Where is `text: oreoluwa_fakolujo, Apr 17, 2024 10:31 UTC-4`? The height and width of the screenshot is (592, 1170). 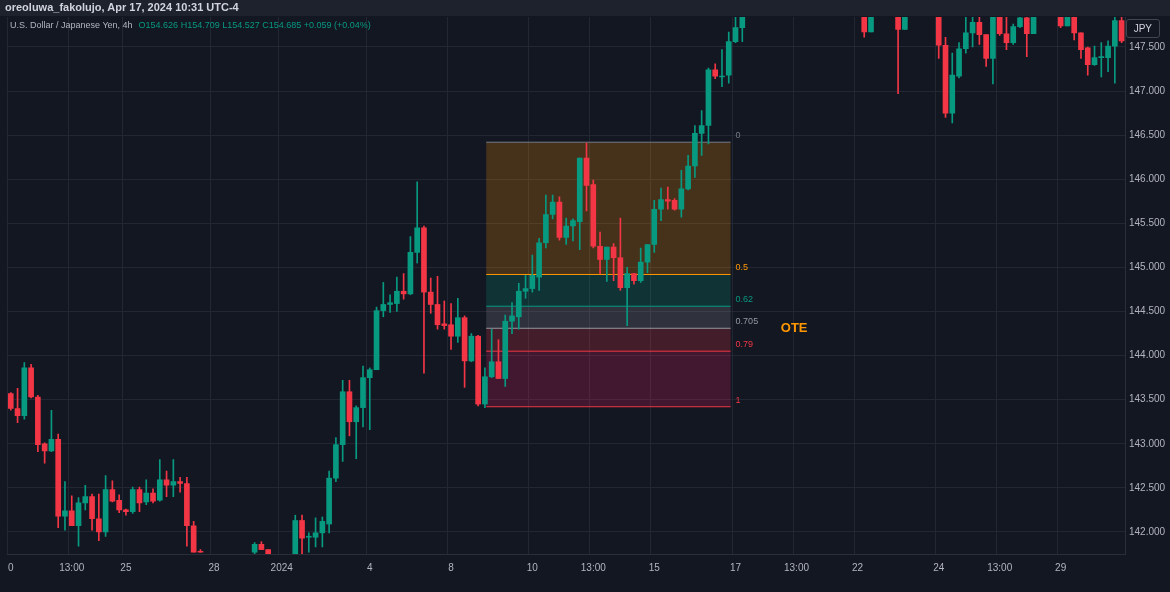 text: oreoluwa_fakolujo, Apr 17, 2024 10:31 UTC-4 is located at coordinates (122, 7).